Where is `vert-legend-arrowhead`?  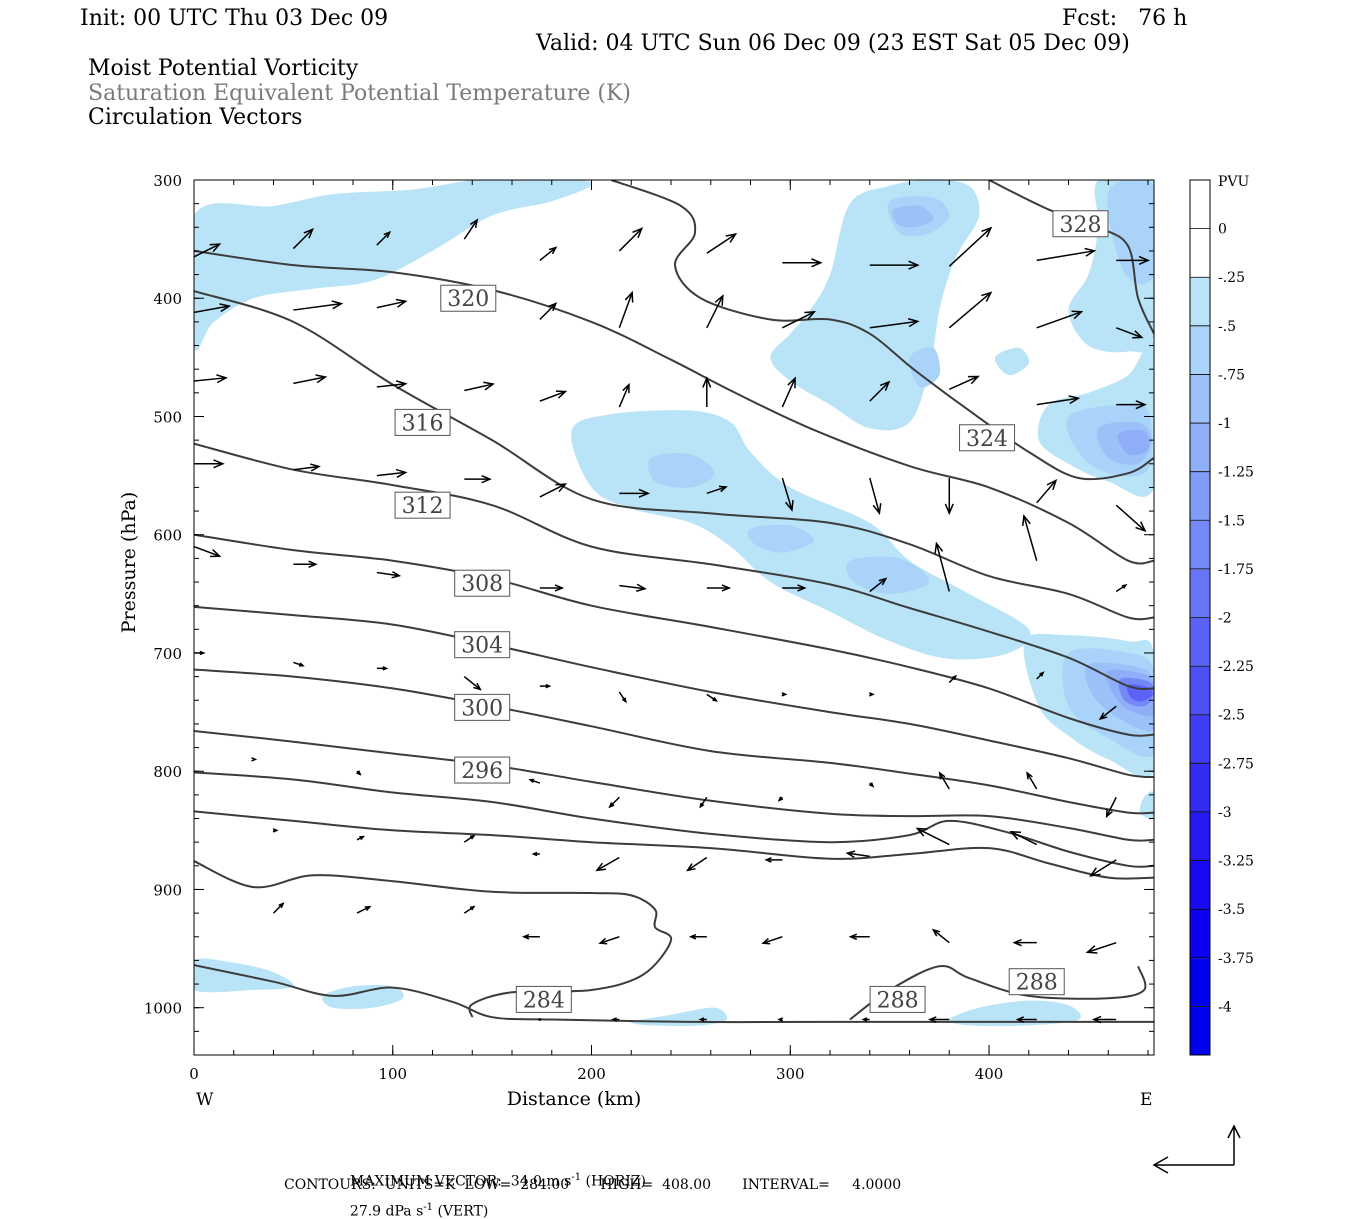 vert-legend-arrowhead is located at coordinates (1234, 1131).